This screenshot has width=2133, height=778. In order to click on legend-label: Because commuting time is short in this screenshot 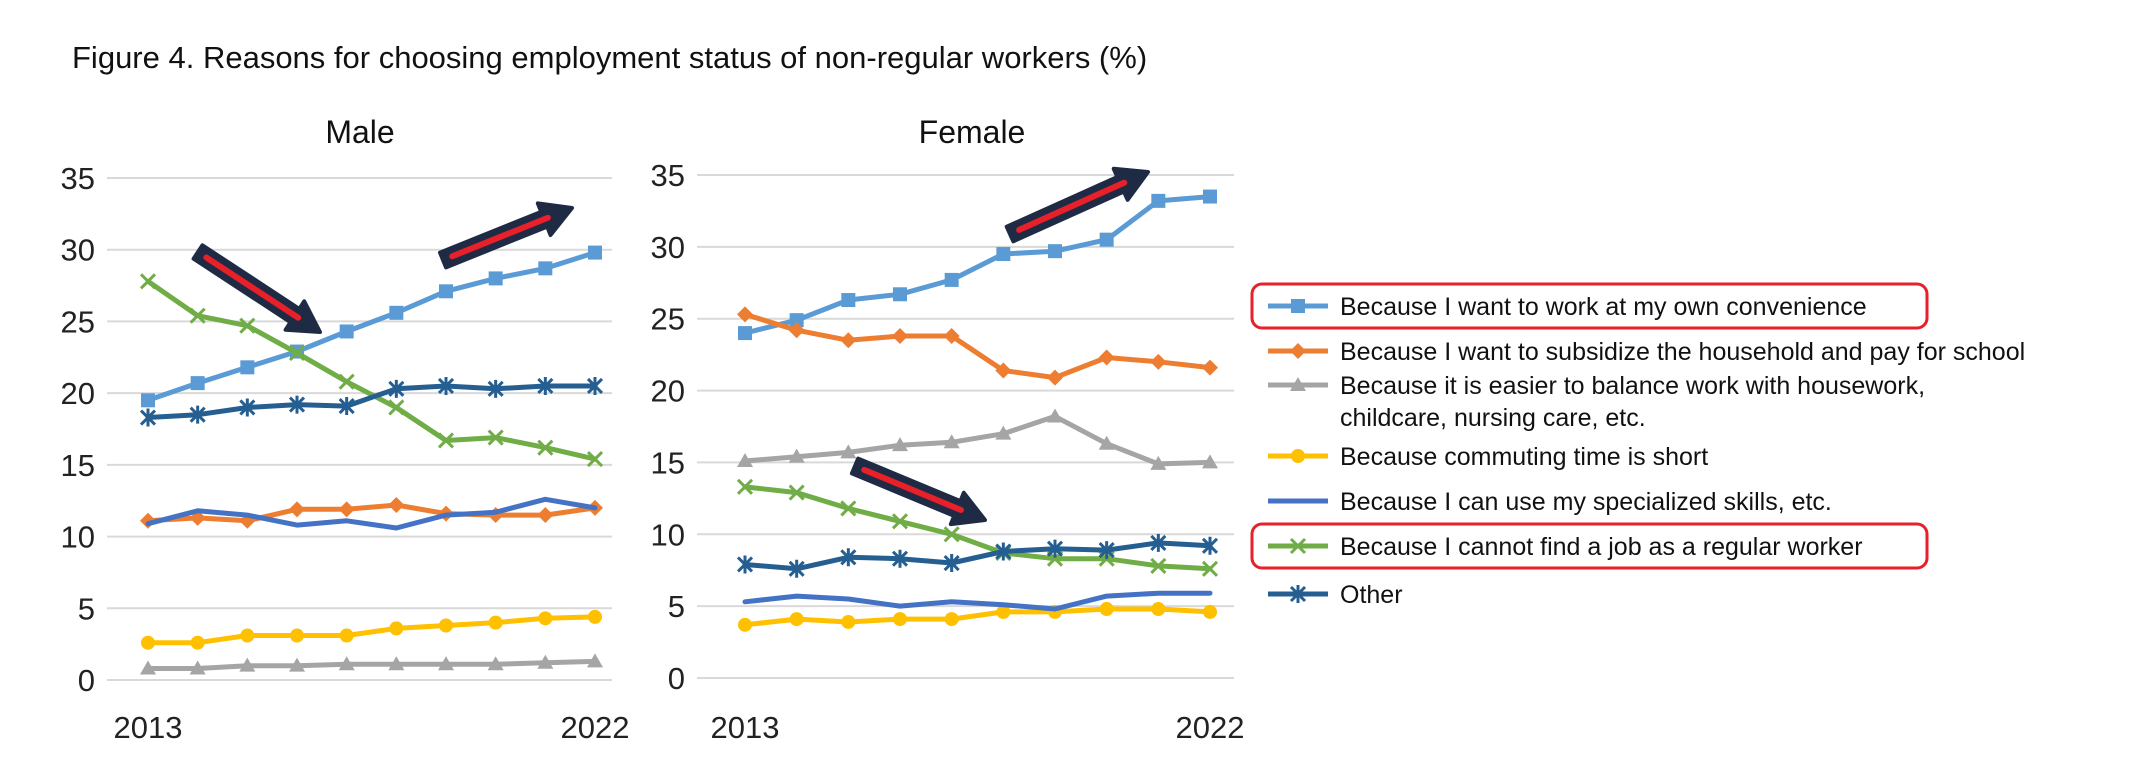, I will do `click(1524, 457)`.